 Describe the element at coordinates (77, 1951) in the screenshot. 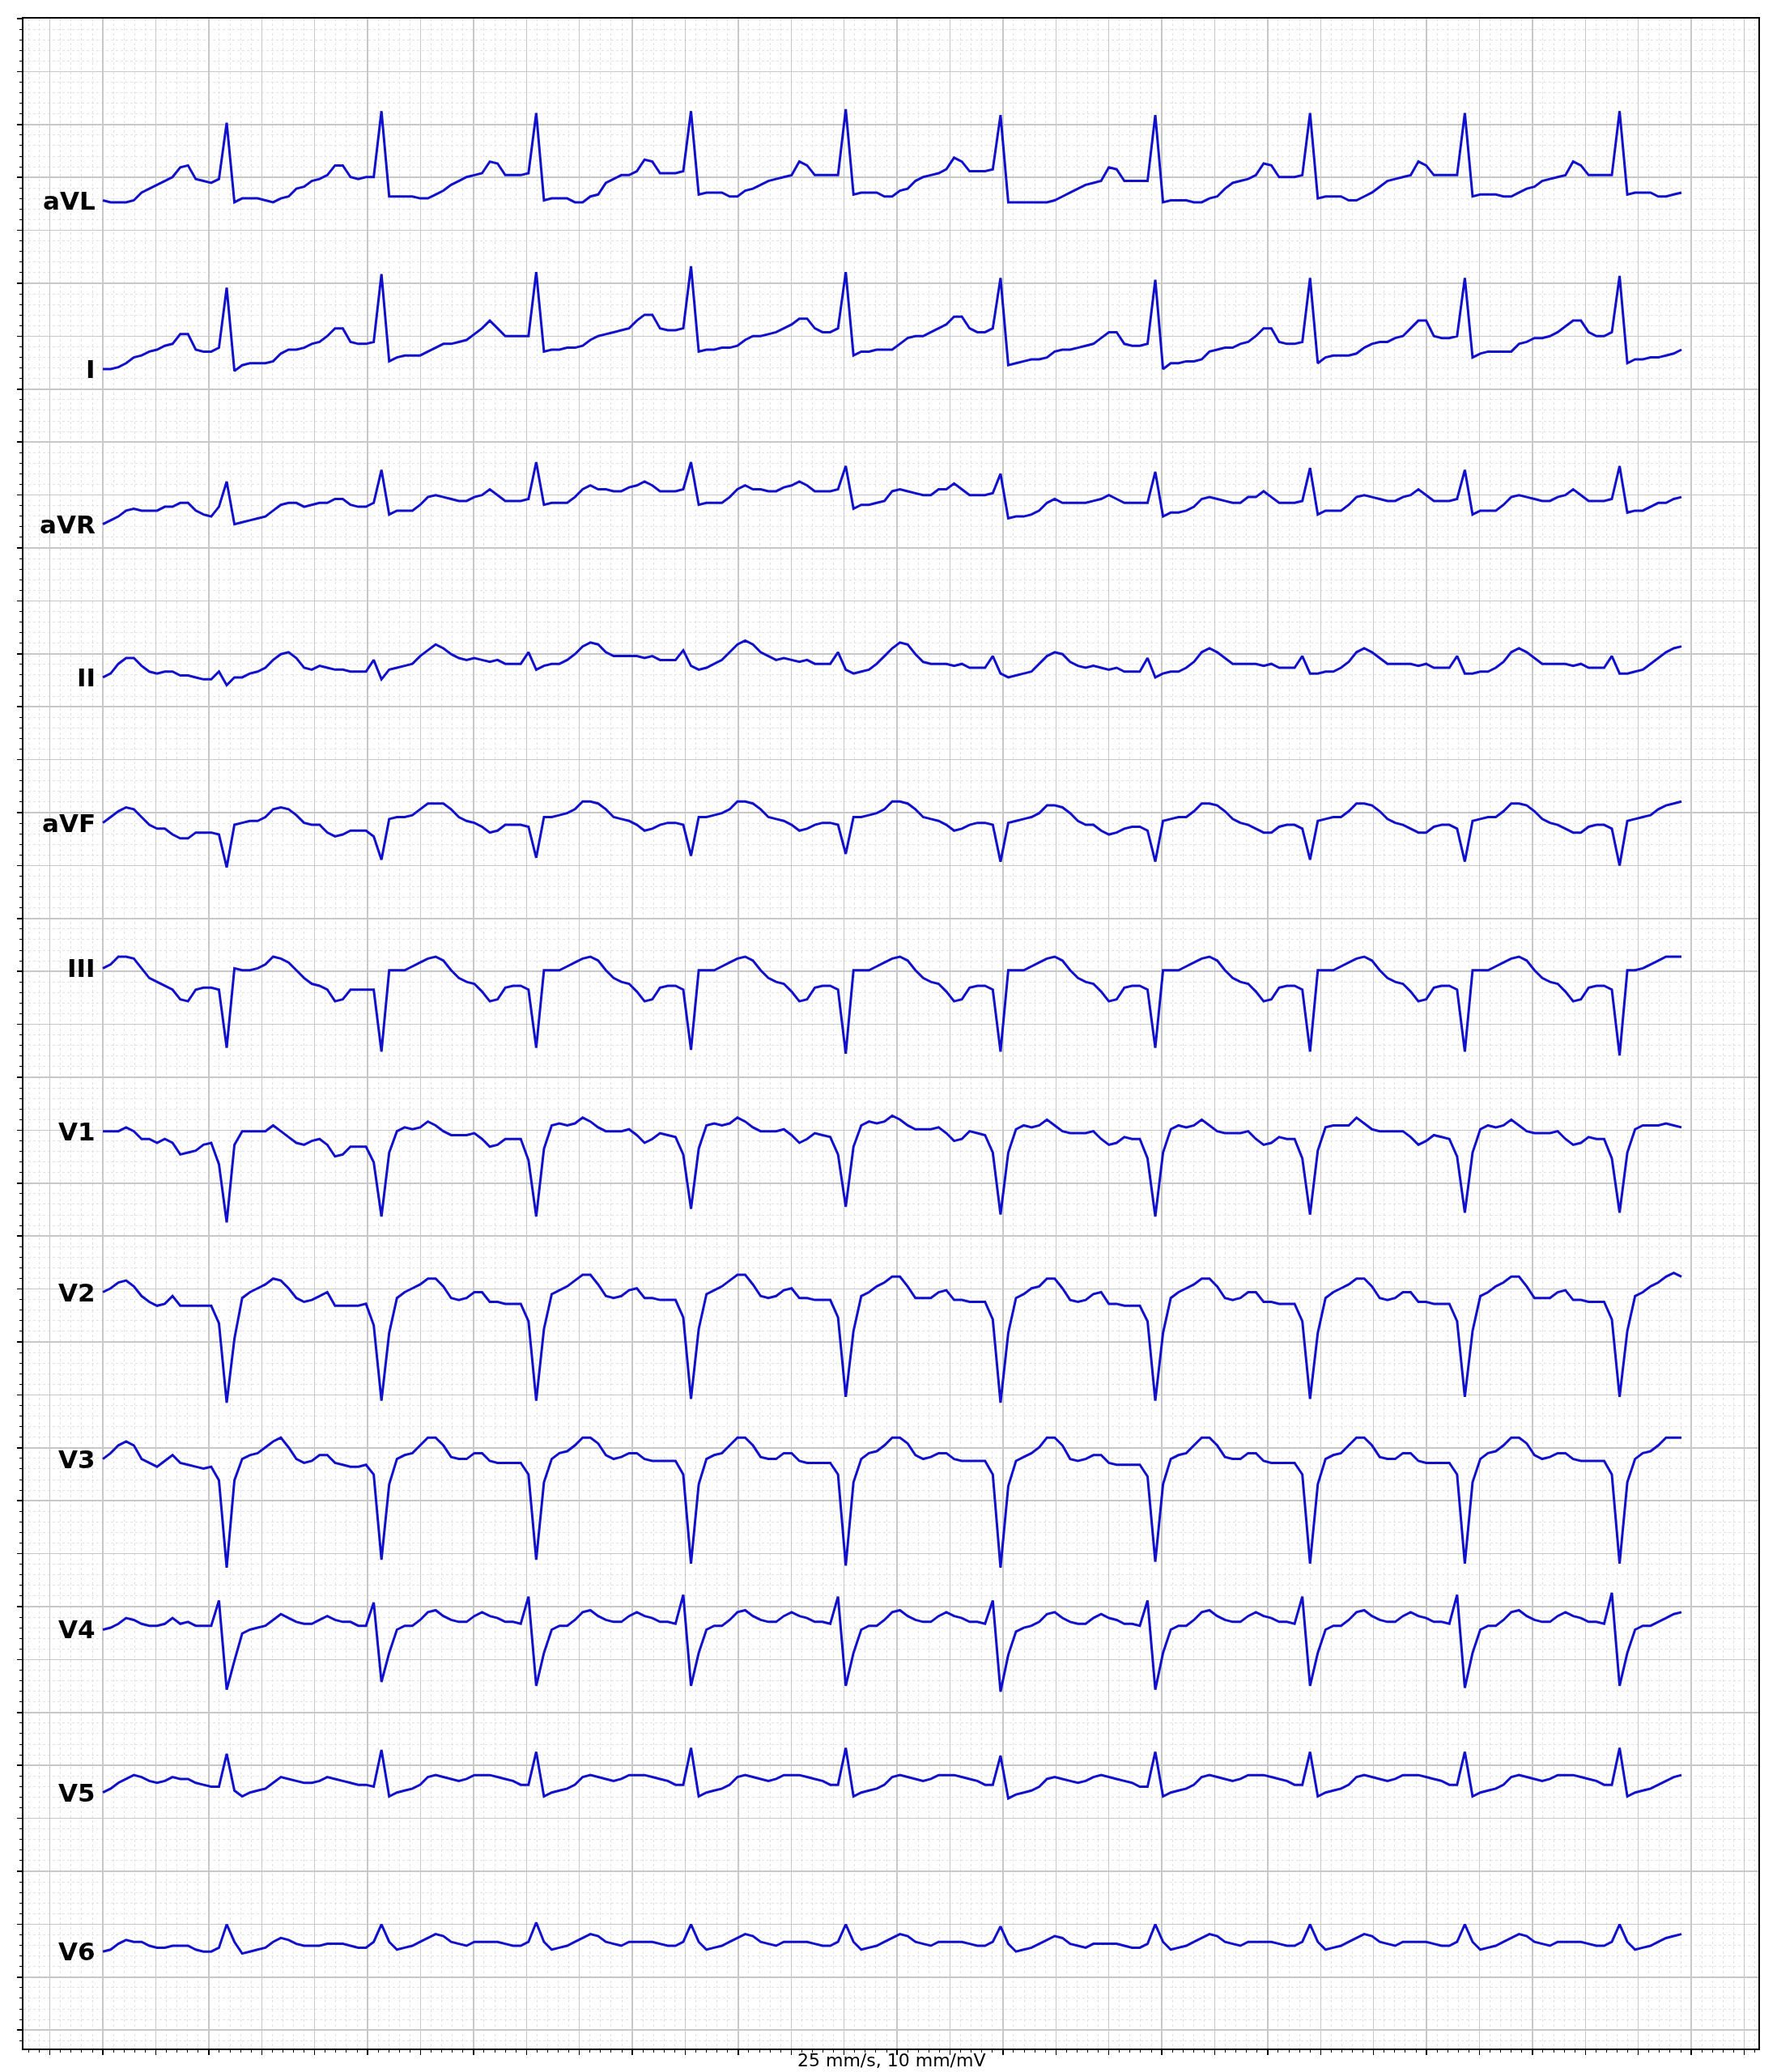

I see `series-label: V6` at that location.